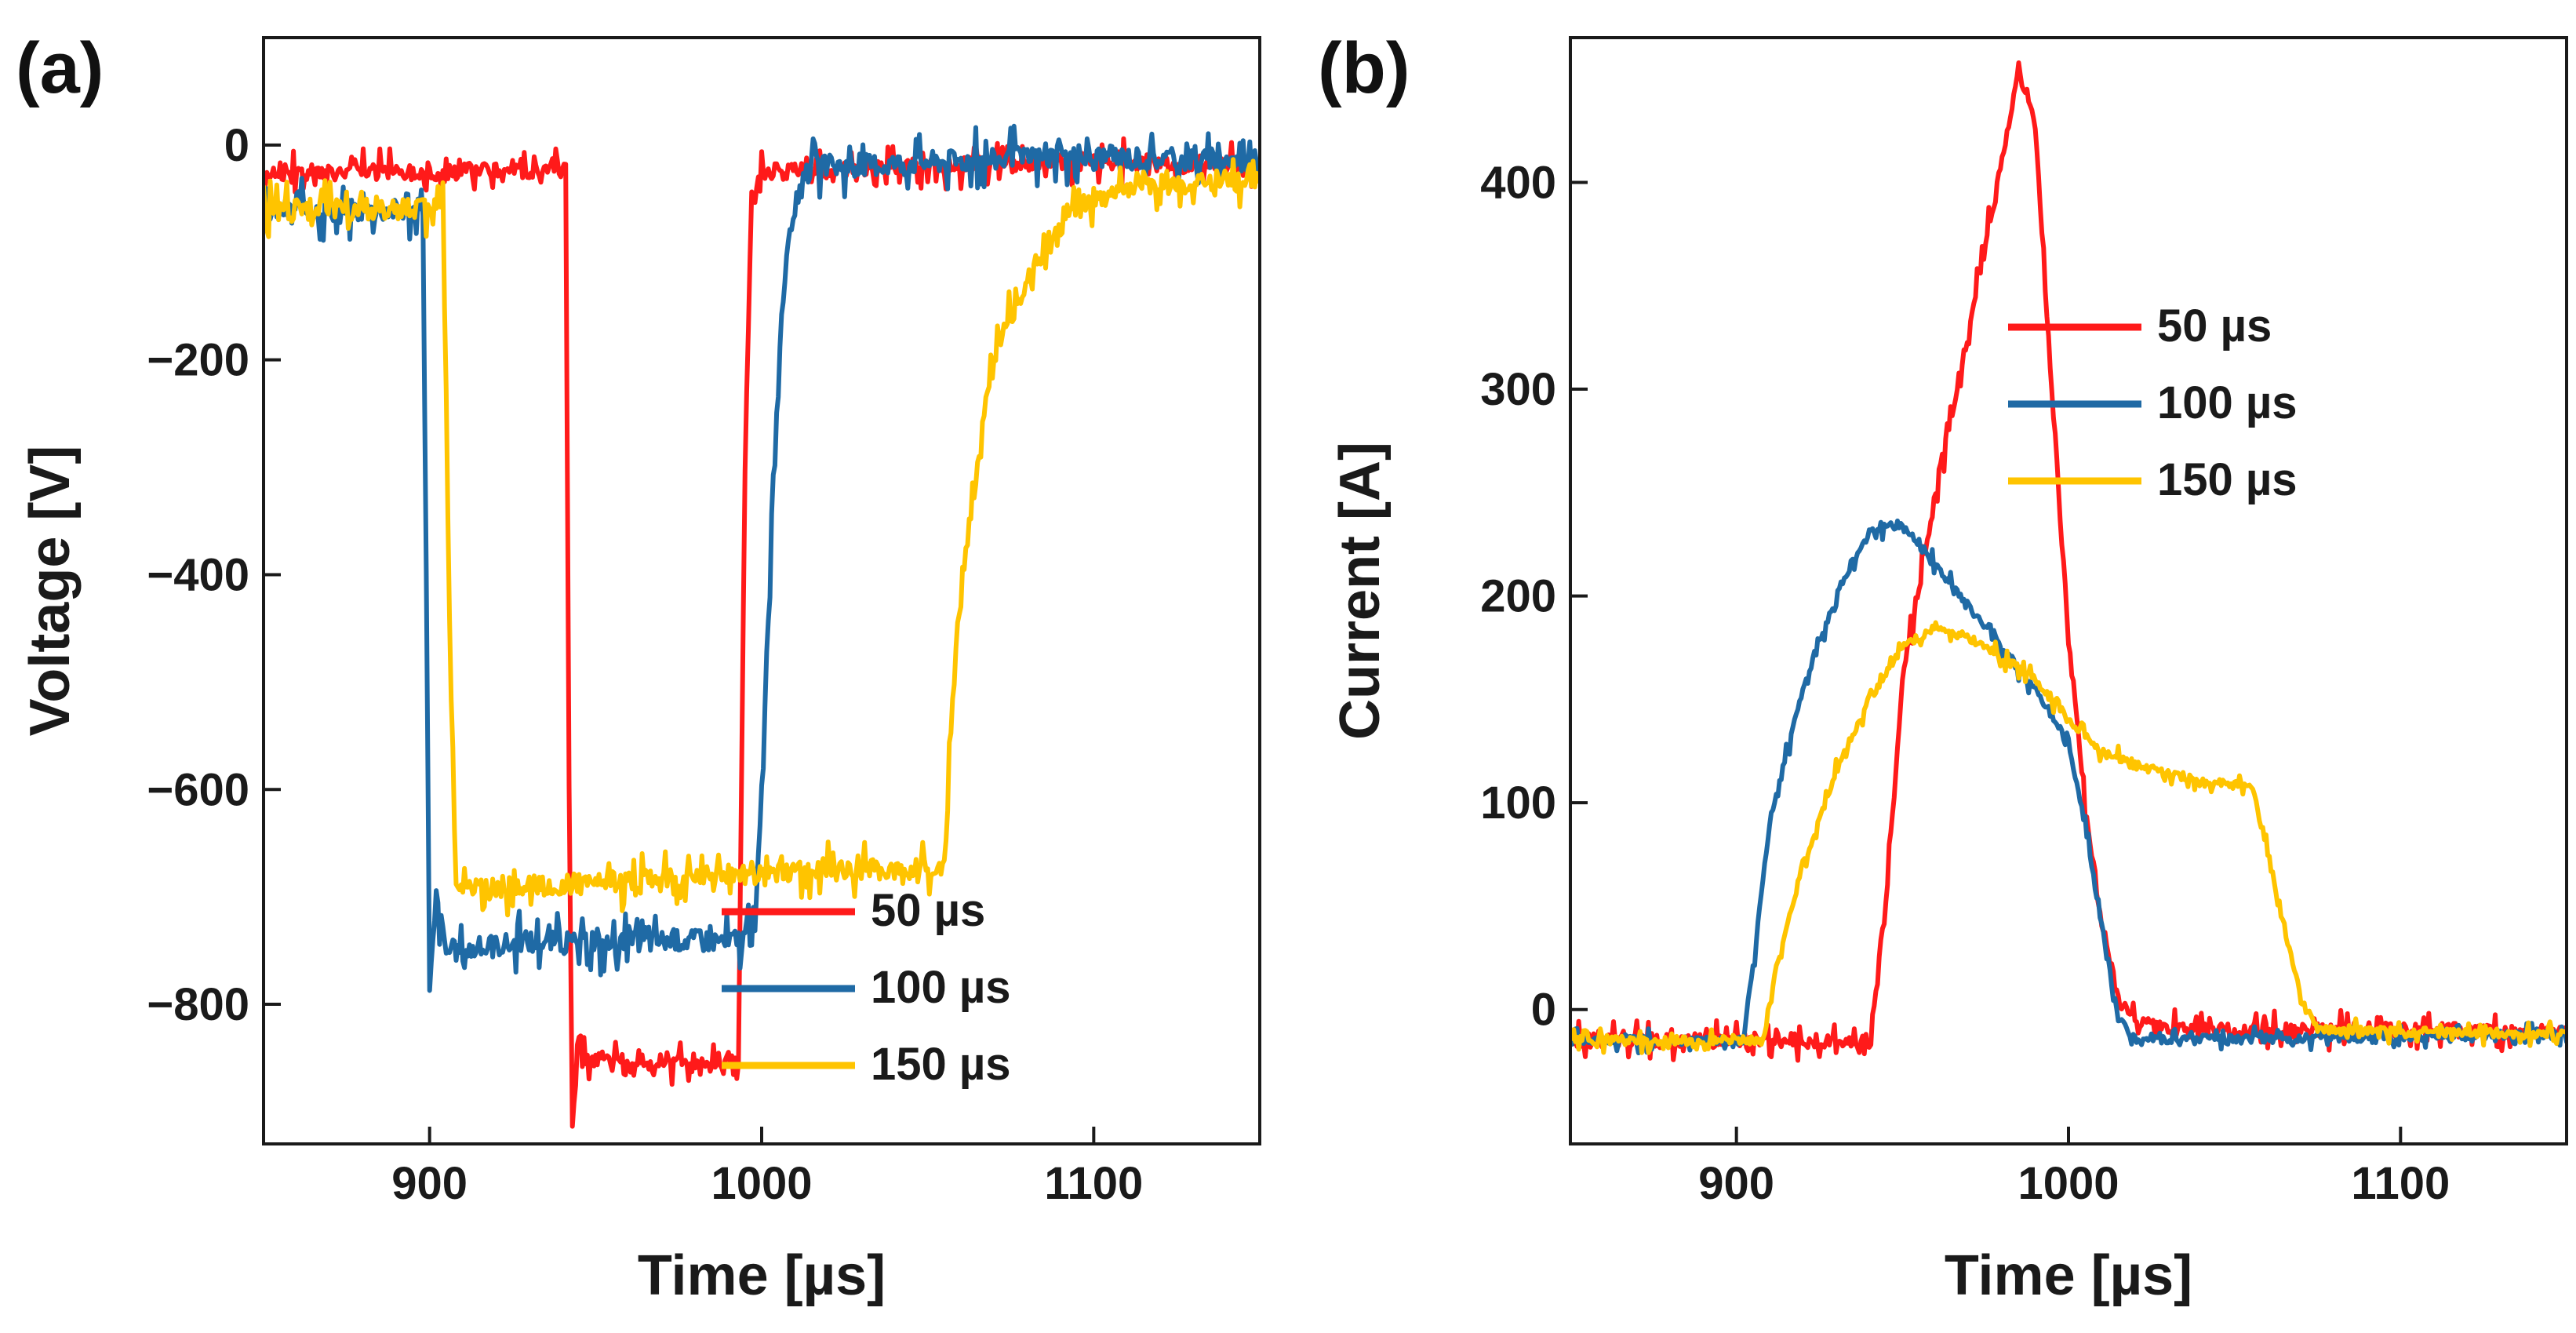 Image resolution: width=2576 pixels, height=1333 pixels. I want to click on panel-b-x-tick-label: 900, so click(1736, 1183).